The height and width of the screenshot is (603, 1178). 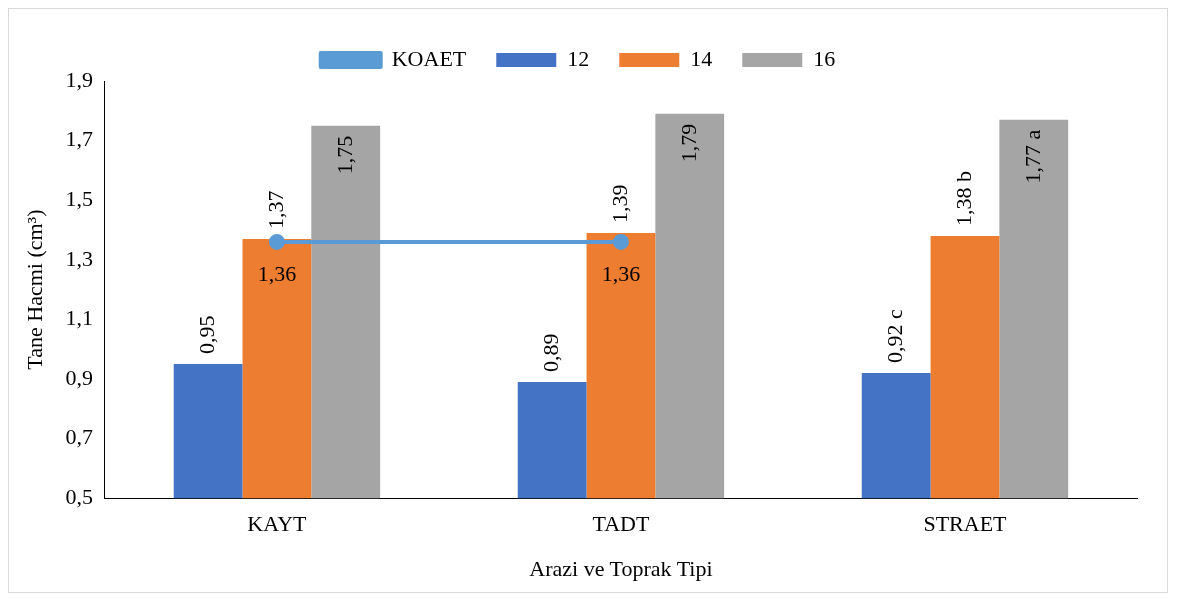 I want to click on data-label: 1,39, so click(x=619, y=203).